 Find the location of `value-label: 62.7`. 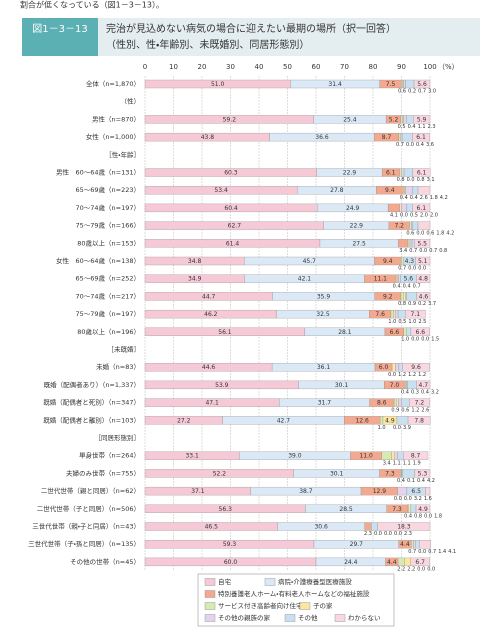

value-label: 62.7 is located at coordinates (235, 226).